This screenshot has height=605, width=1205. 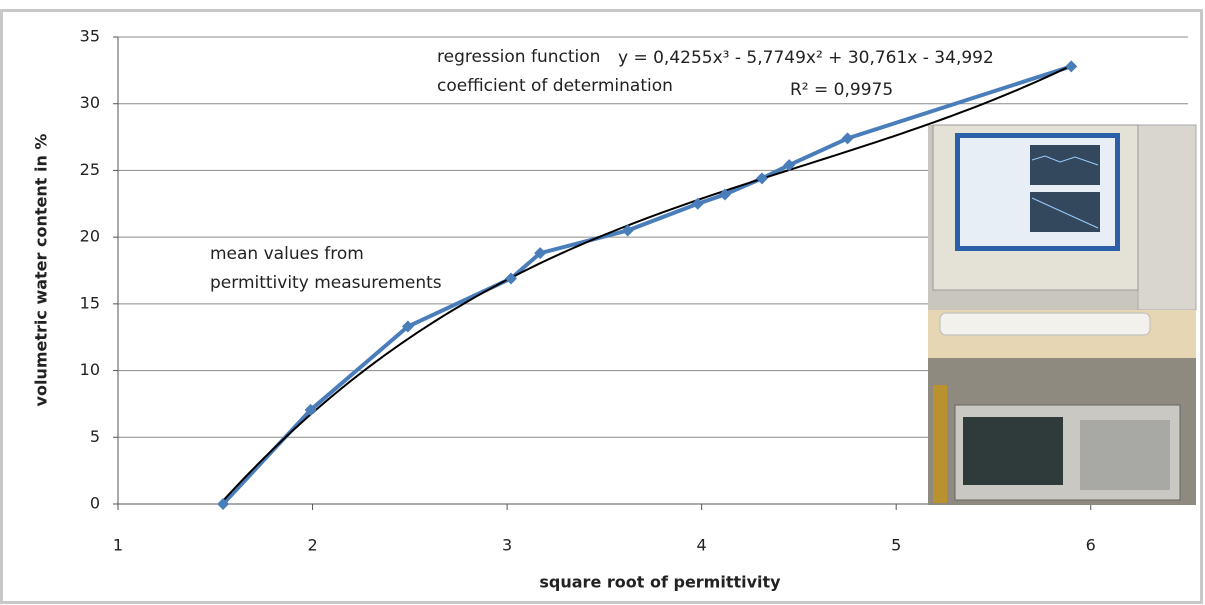 What do you see at coordinates (555, 86) in the screenshot?
I see `annotation: coefficient of determination` at bounding box center [555, 86].